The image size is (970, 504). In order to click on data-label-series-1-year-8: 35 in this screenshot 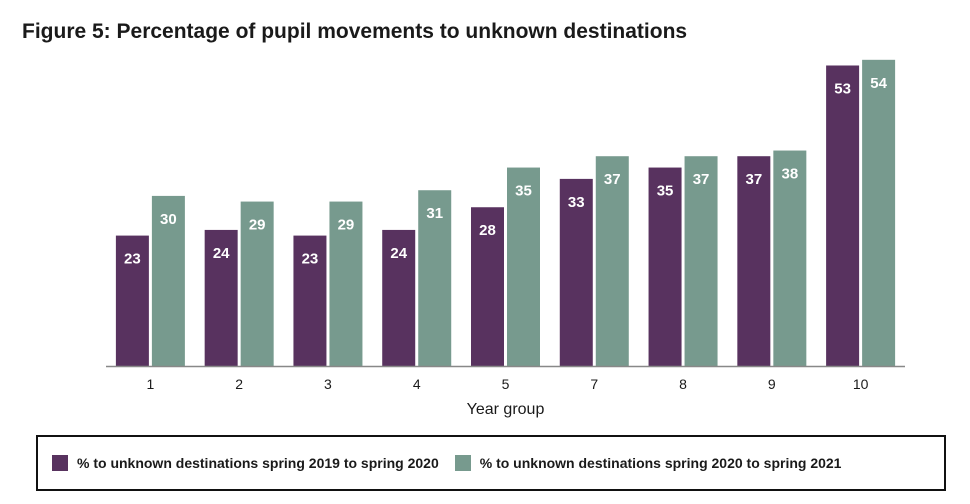, I will do `click(665, 191)`.